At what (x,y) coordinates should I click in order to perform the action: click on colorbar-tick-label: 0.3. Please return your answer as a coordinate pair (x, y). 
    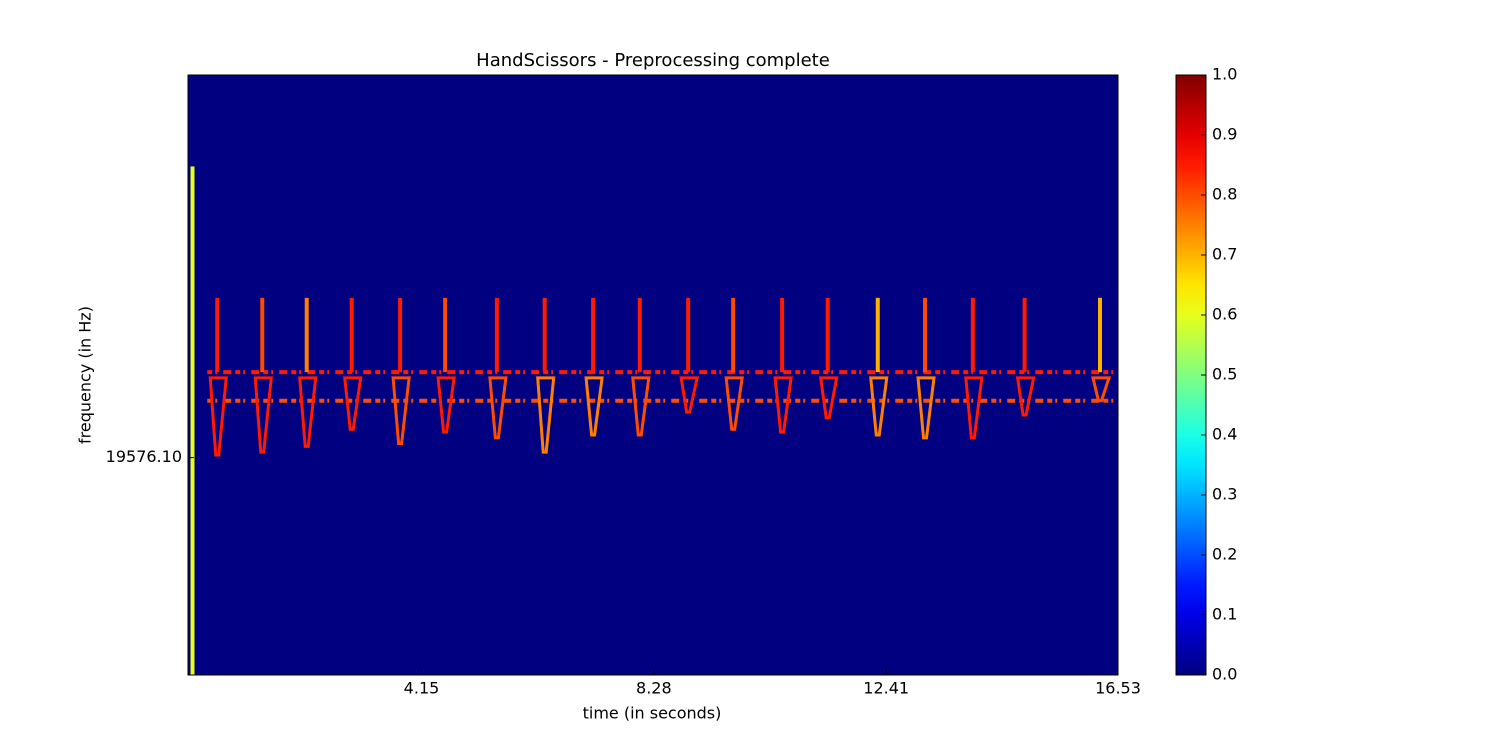
    Looking at the image, I should click on (1224, 494).